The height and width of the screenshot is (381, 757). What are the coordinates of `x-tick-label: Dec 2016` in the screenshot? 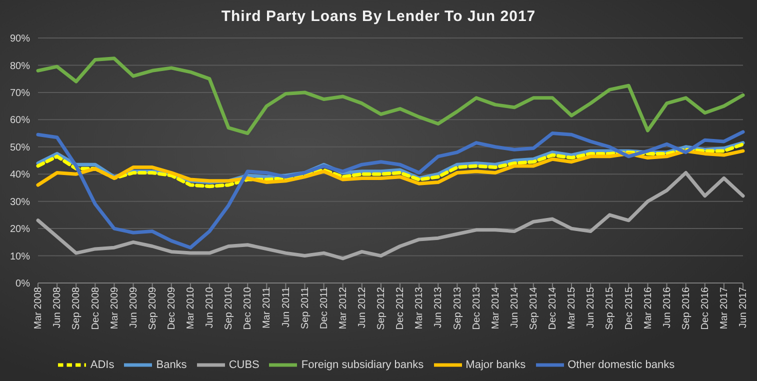 It's located at (705, 308).